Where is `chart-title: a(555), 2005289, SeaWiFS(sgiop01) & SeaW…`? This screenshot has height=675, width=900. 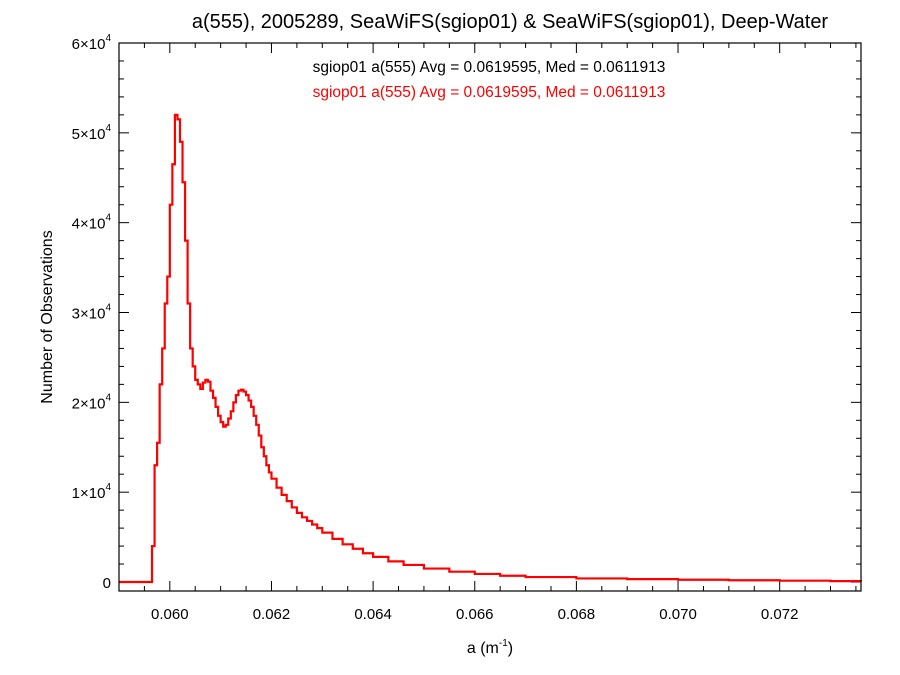
chart-title: a(555), 2005289, SeaWiFS(sgiop01) & SeaW… is located at coordinates (510, 22).